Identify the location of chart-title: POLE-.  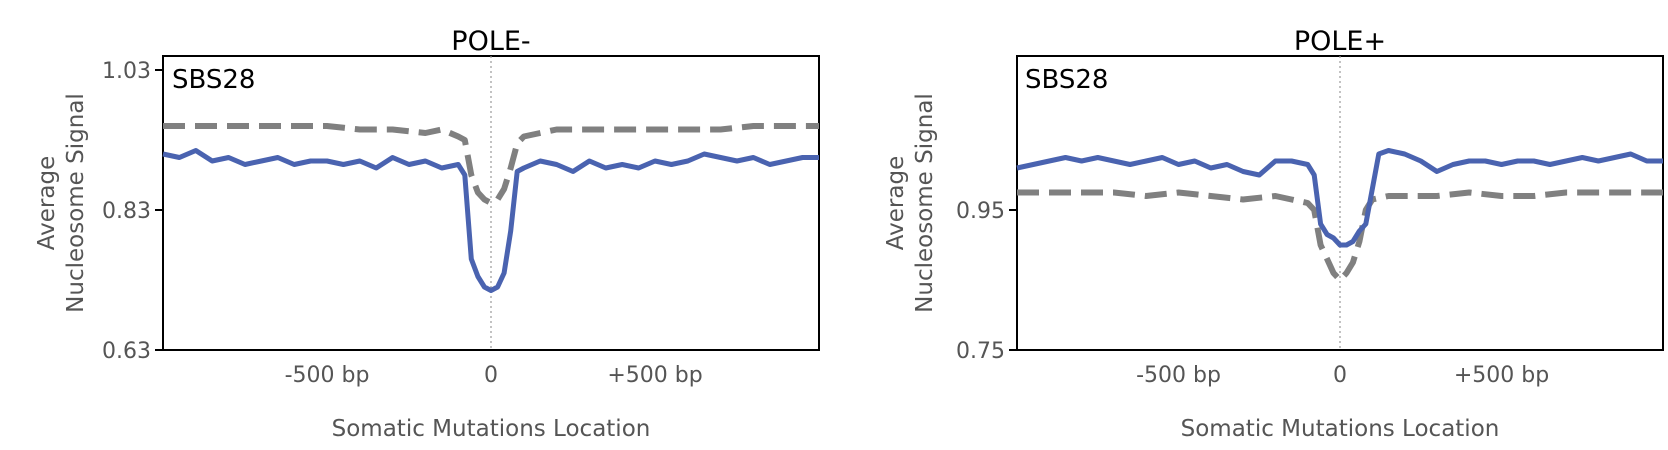
(490, 41).